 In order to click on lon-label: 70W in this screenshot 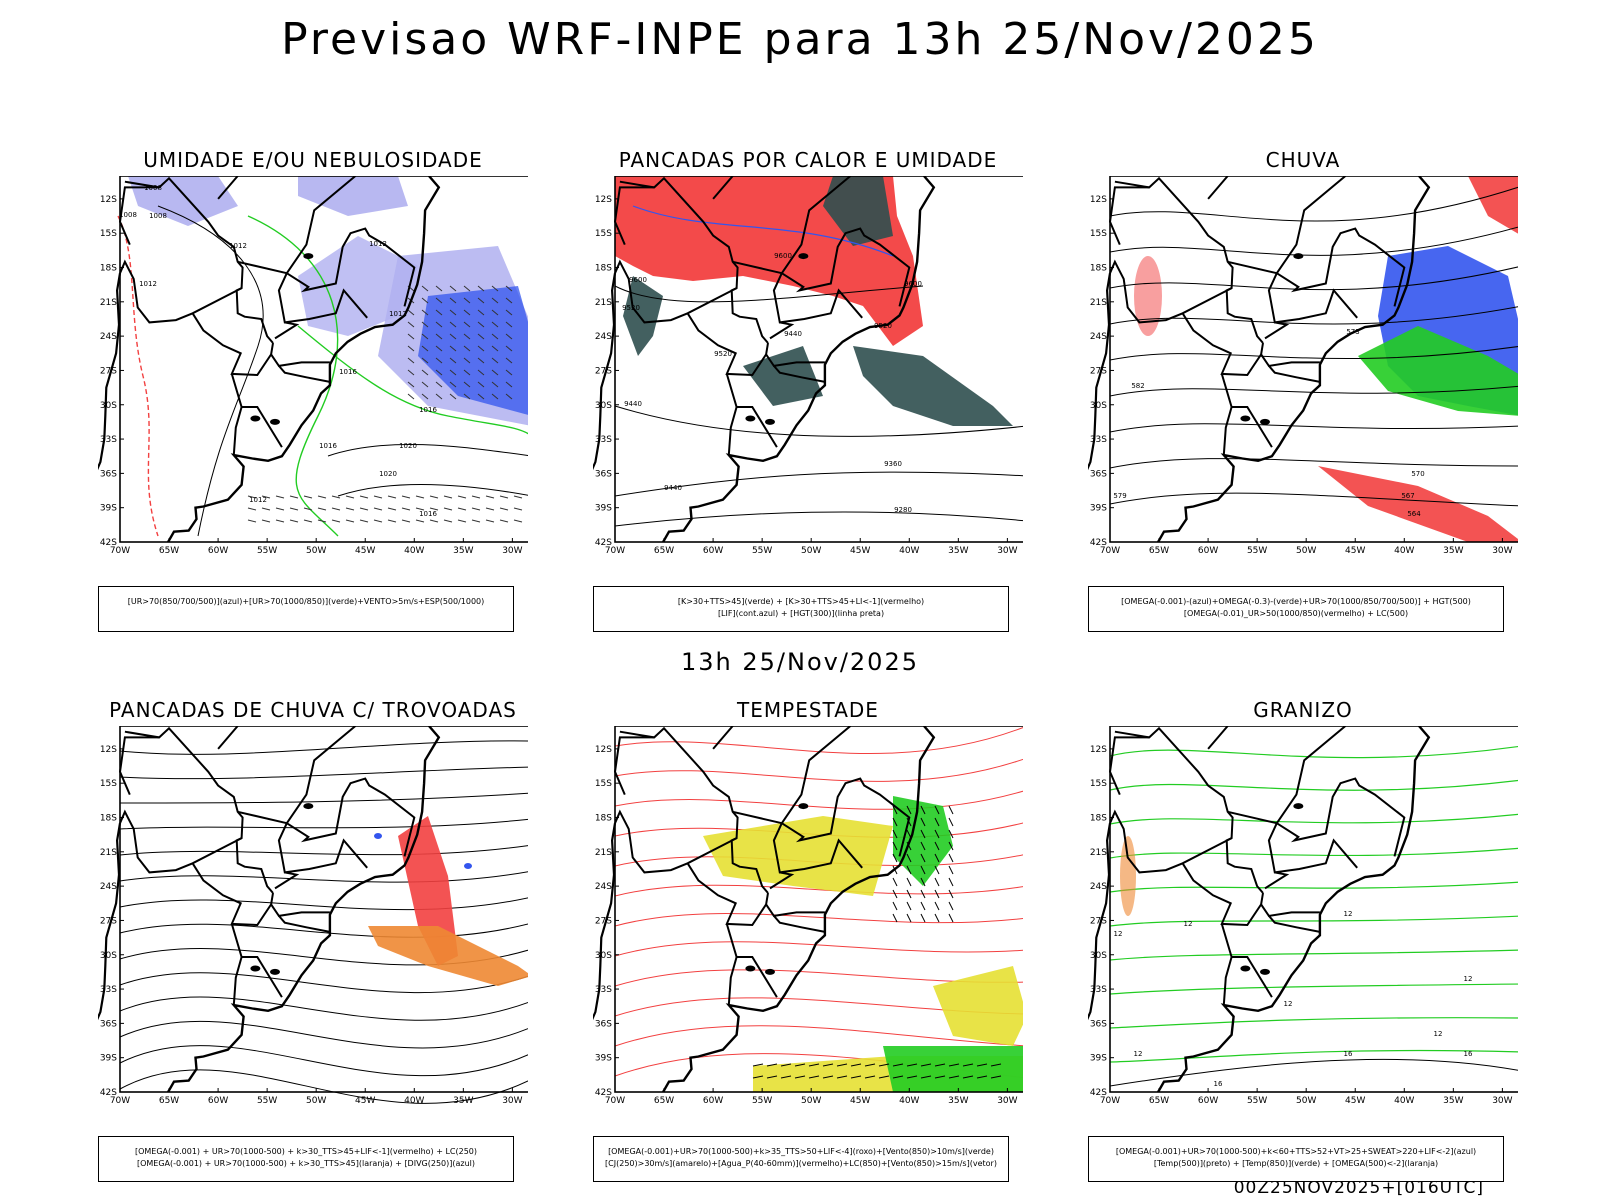, I will do `click(615, 551)`.